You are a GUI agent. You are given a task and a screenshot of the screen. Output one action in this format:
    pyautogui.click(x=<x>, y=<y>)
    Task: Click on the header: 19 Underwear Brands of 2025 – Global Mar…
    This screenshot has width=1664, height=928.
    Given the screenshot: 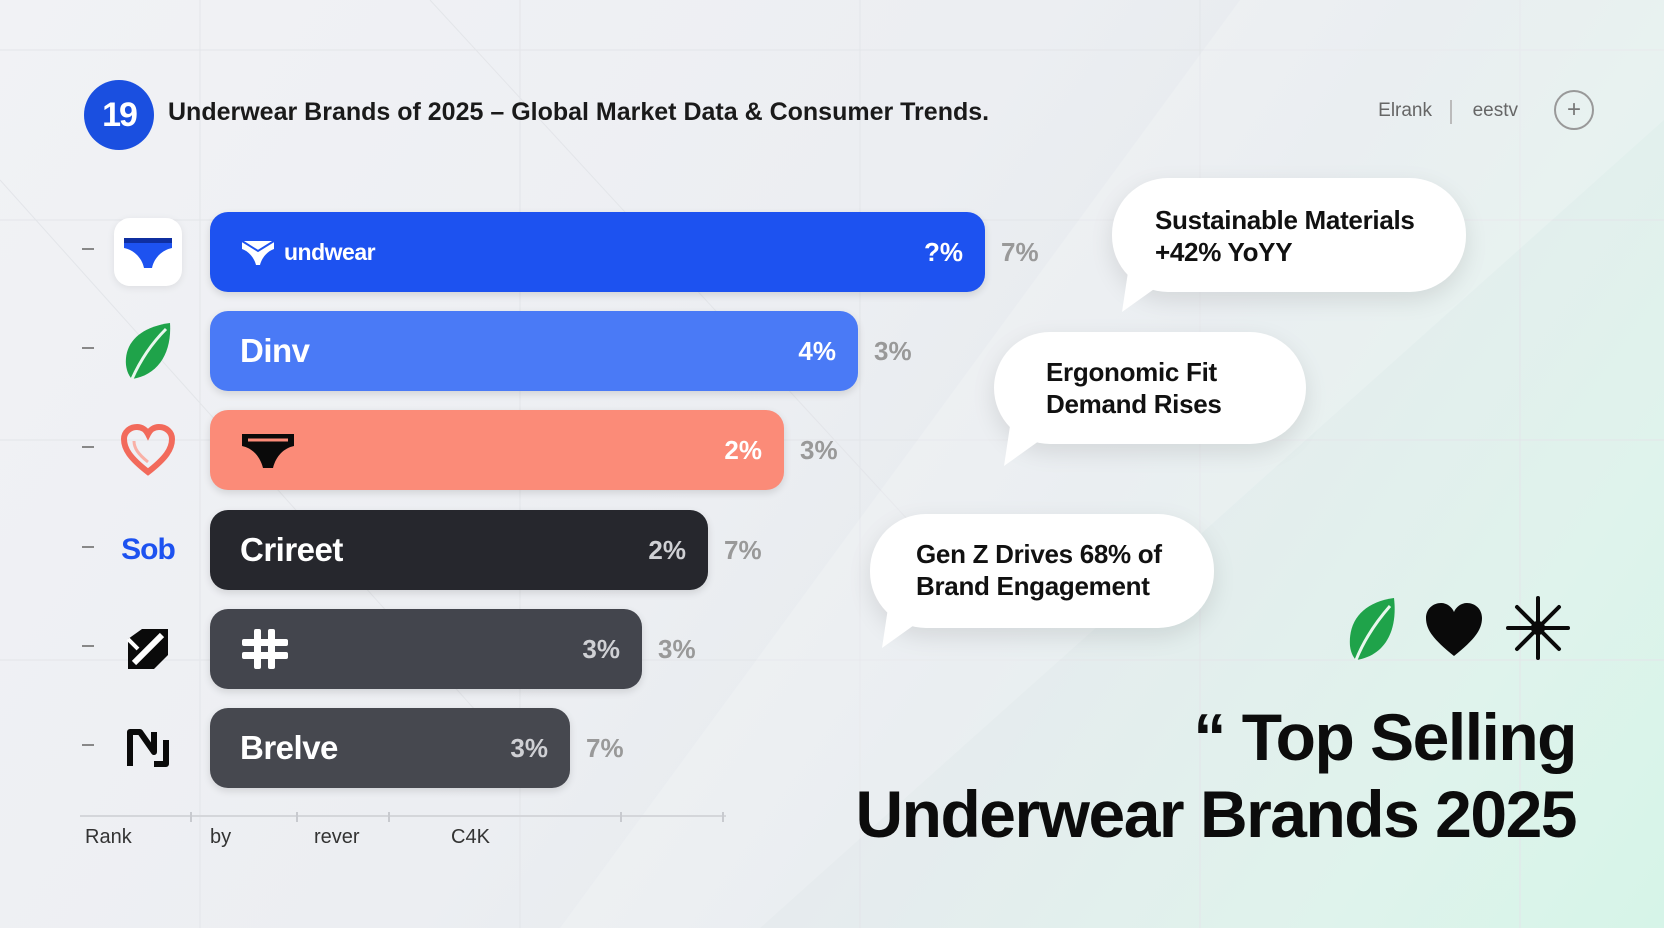 What is the action you would take?
    pyautogui.click(x=839, y=115)
    